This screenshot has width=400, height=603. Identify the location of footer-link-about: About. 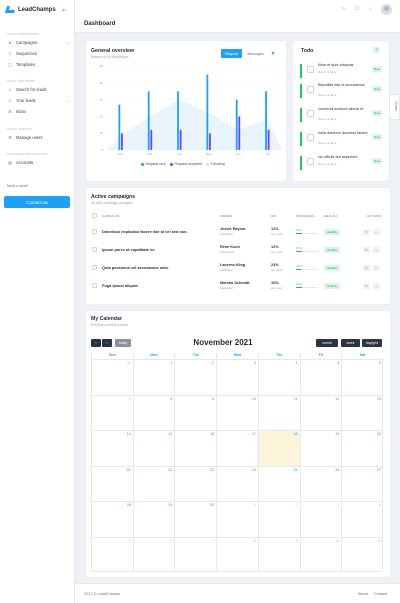
(363, 594).